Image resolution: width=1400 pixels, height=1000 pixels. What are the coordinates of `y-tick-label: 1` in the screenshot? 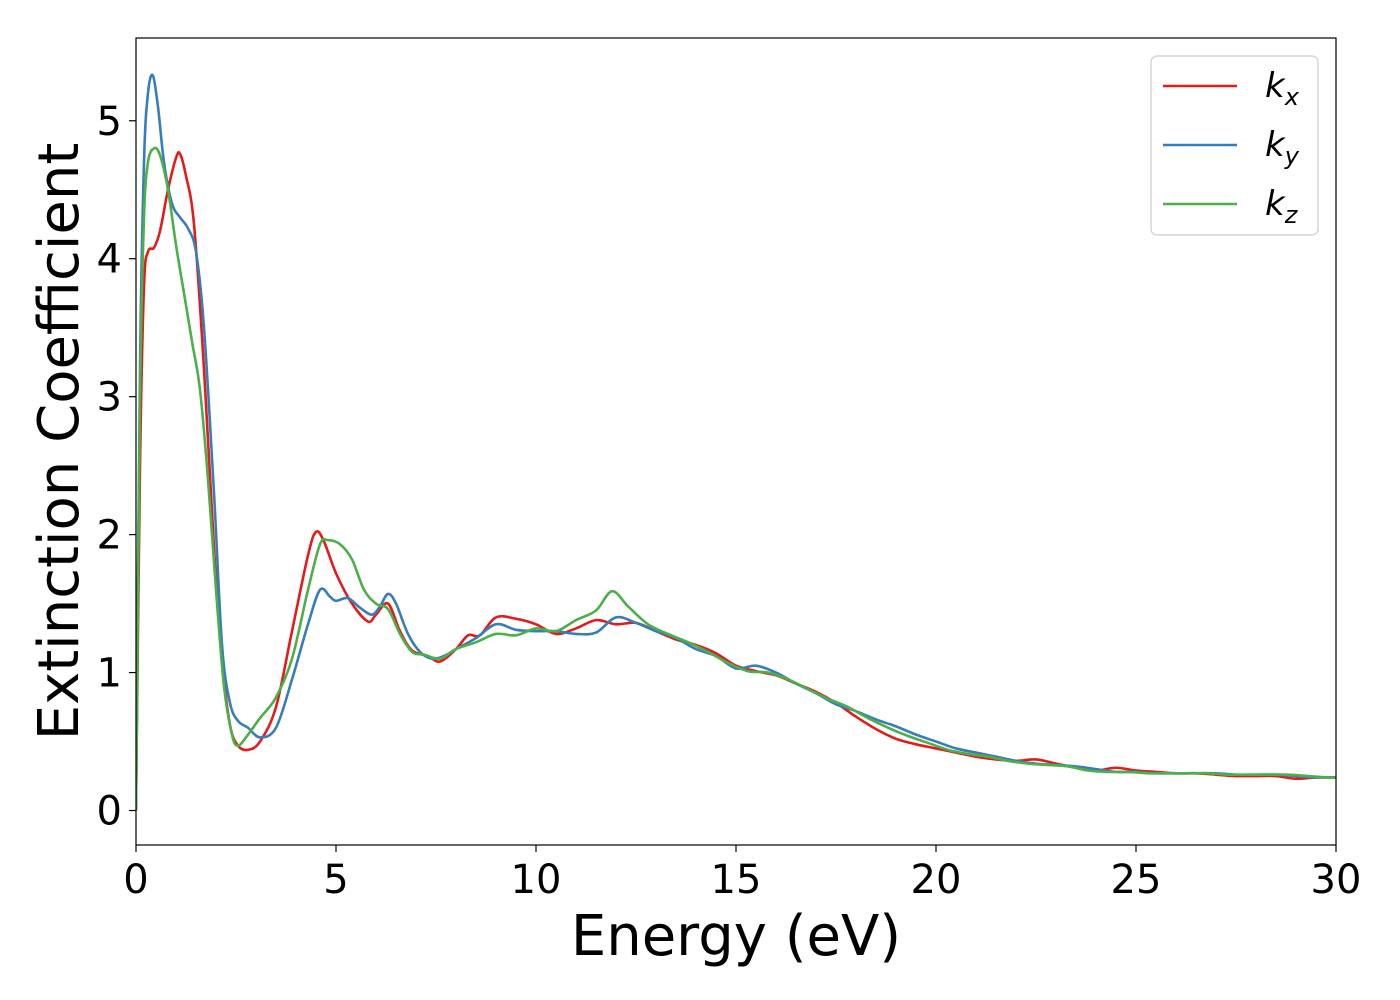 It's located at (109, 674).